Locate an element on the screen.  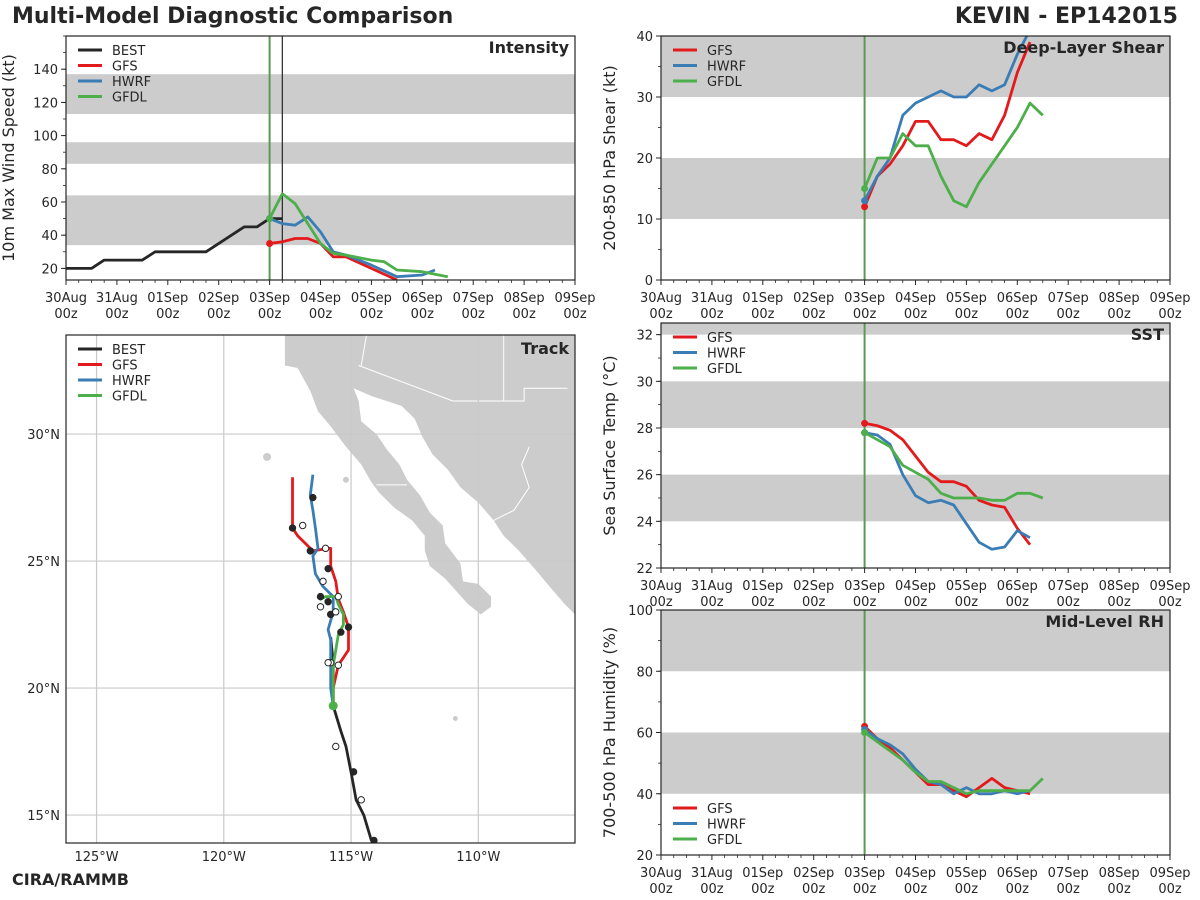
series-line-best is located at coordinates (174, 243).